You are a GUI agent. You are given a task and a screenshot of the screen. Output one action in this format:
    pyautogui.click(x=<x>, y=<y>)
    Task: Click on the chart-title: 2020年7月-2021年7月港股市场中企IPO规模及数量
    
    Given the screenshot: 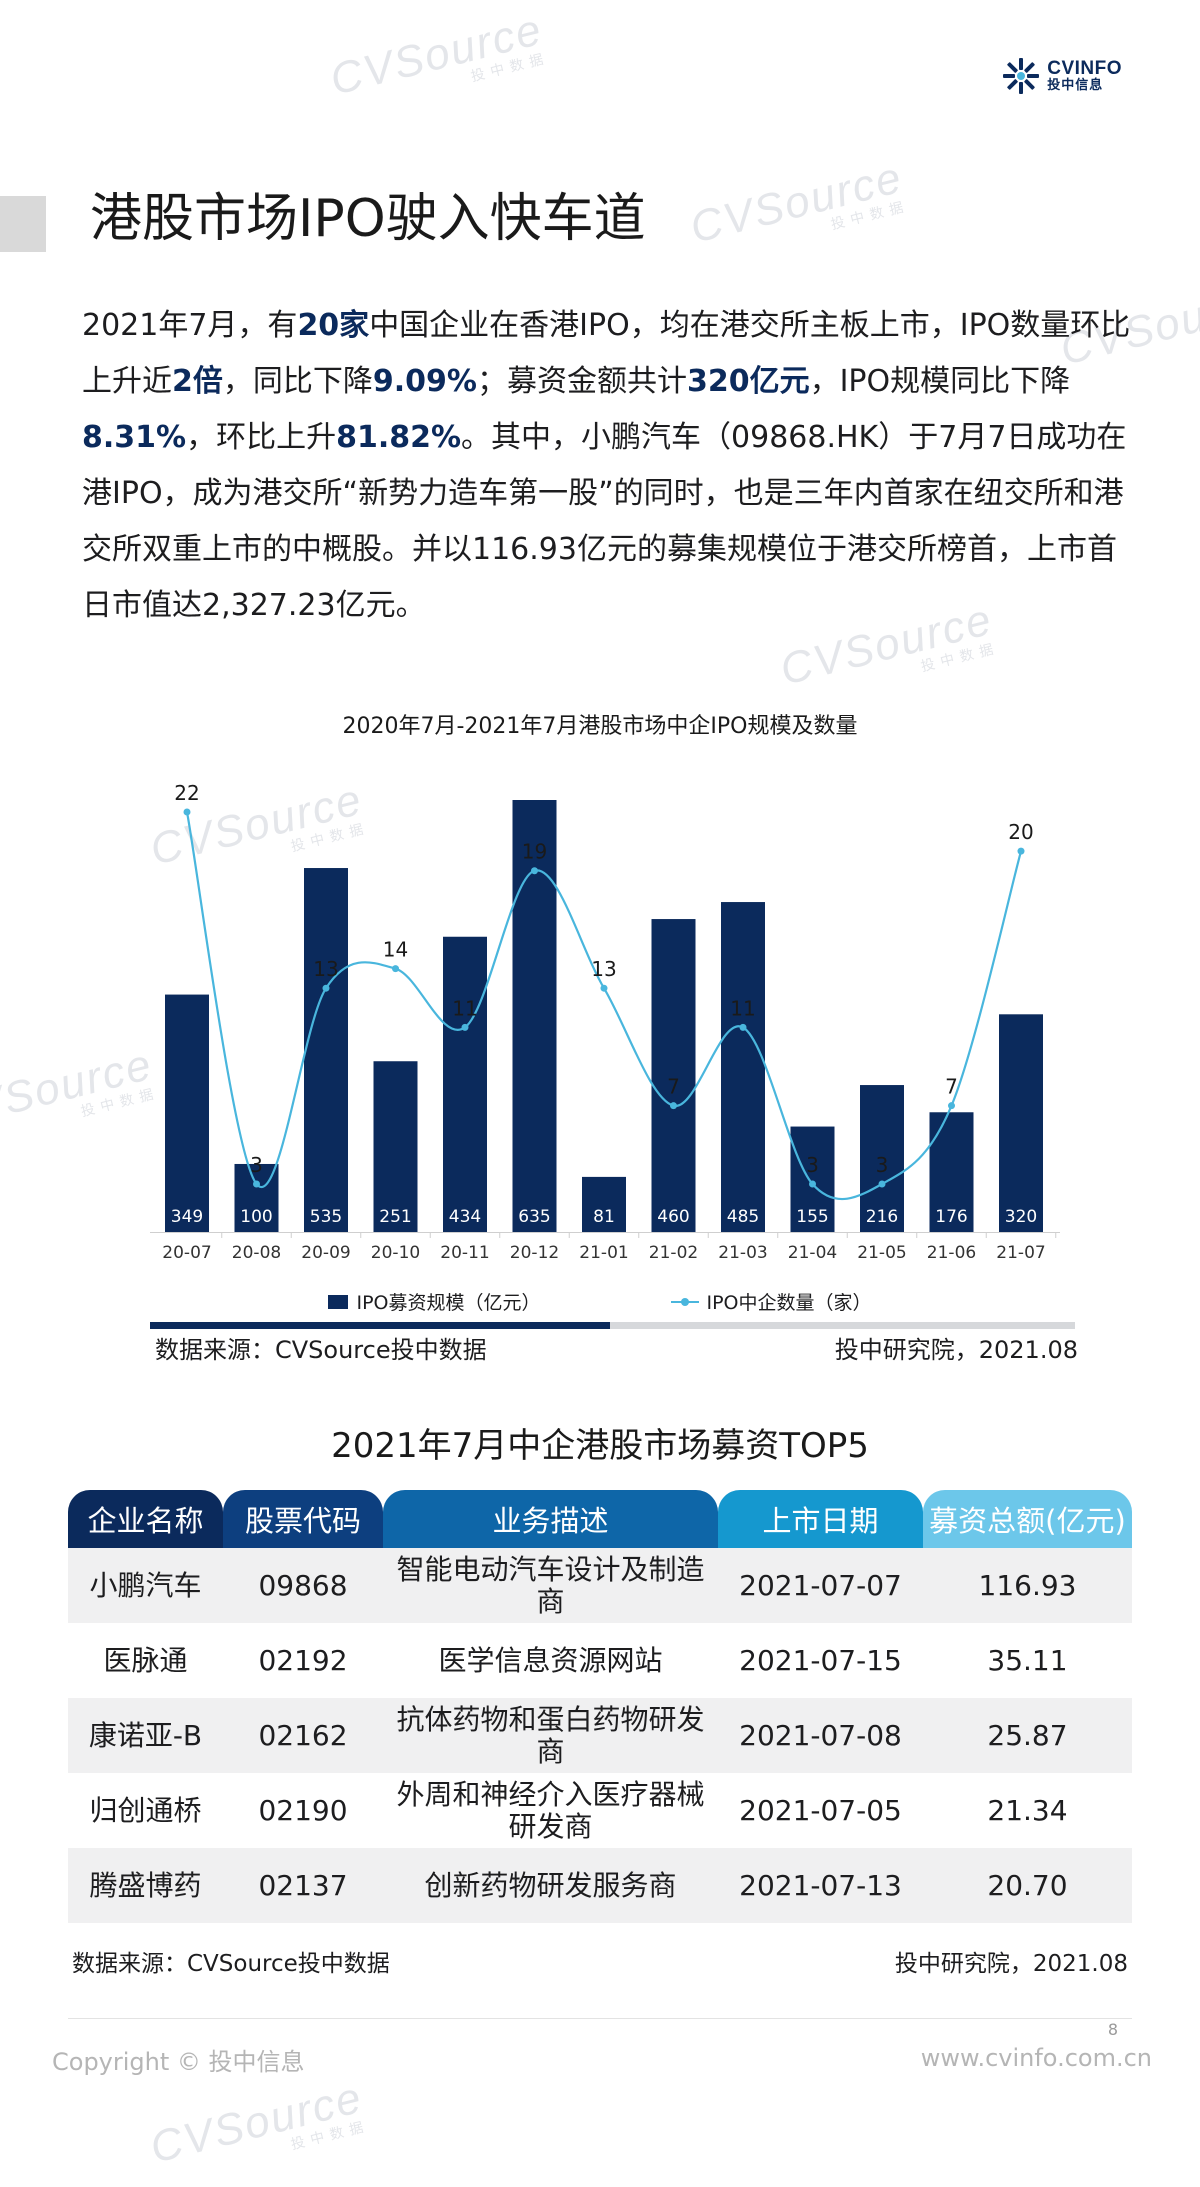 What is the action you would take?
    pyautogui.click(x=600, y=726)
    